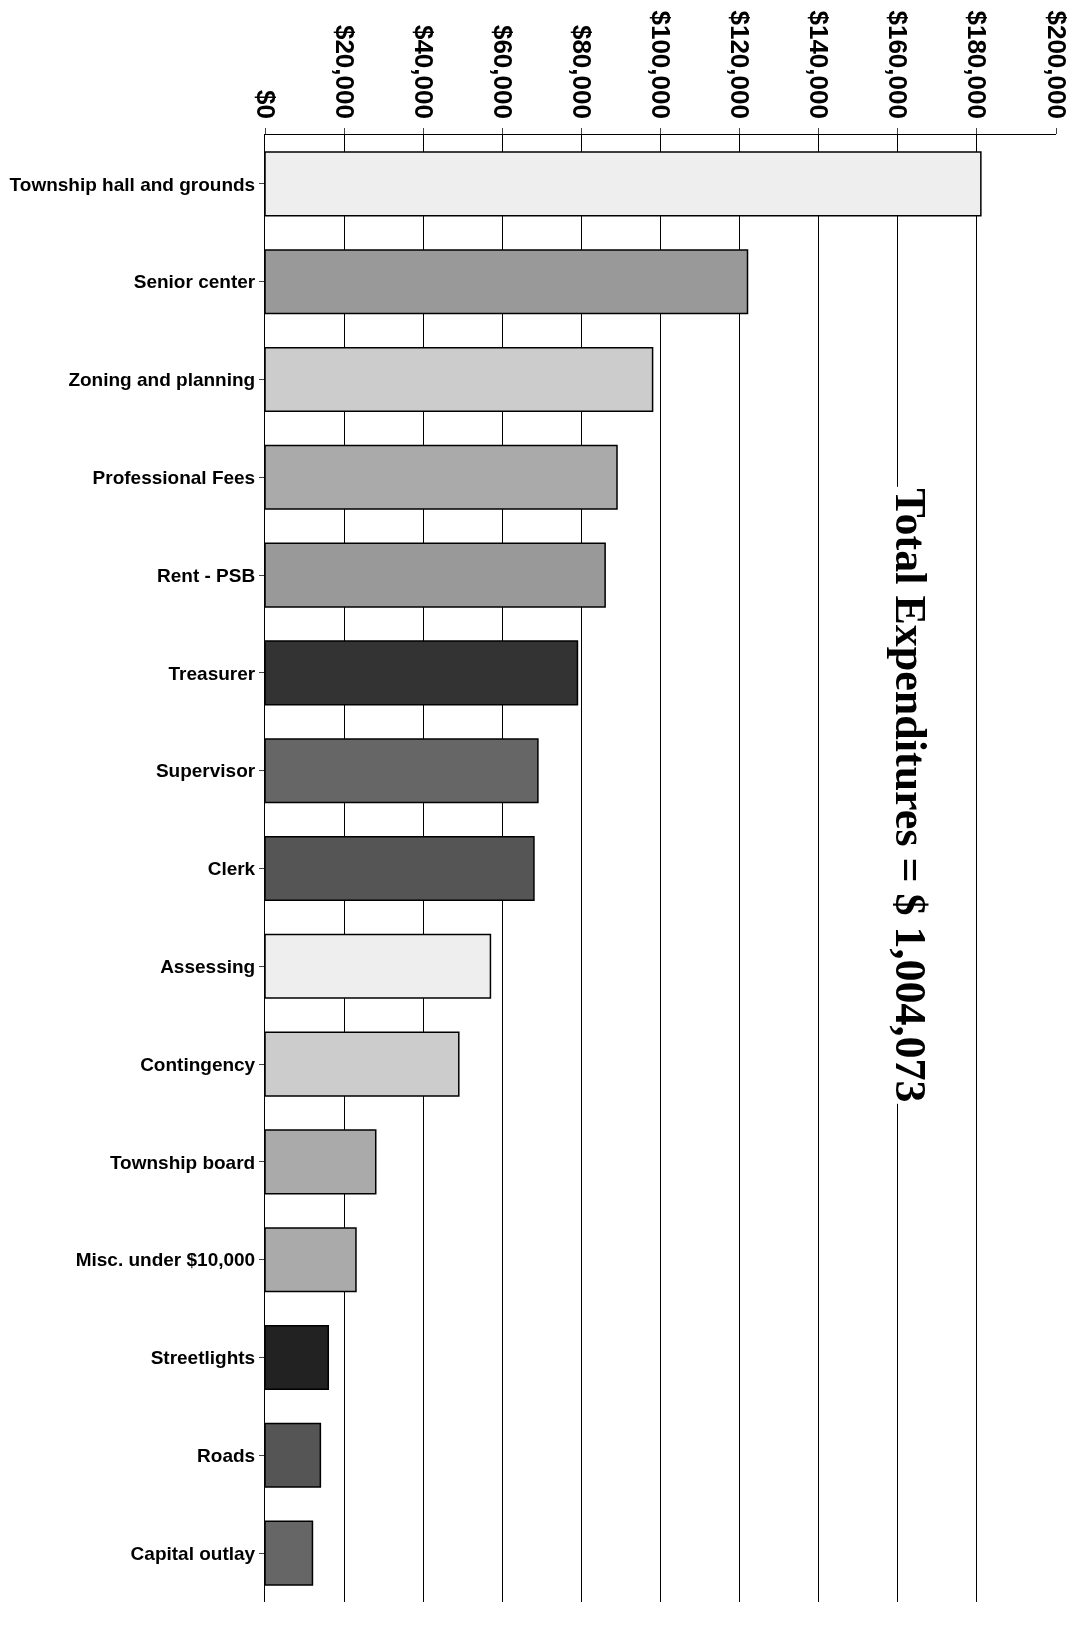  I want to click on annotation: Total Expenditures = $ 1,004,073, so click(910, 795).